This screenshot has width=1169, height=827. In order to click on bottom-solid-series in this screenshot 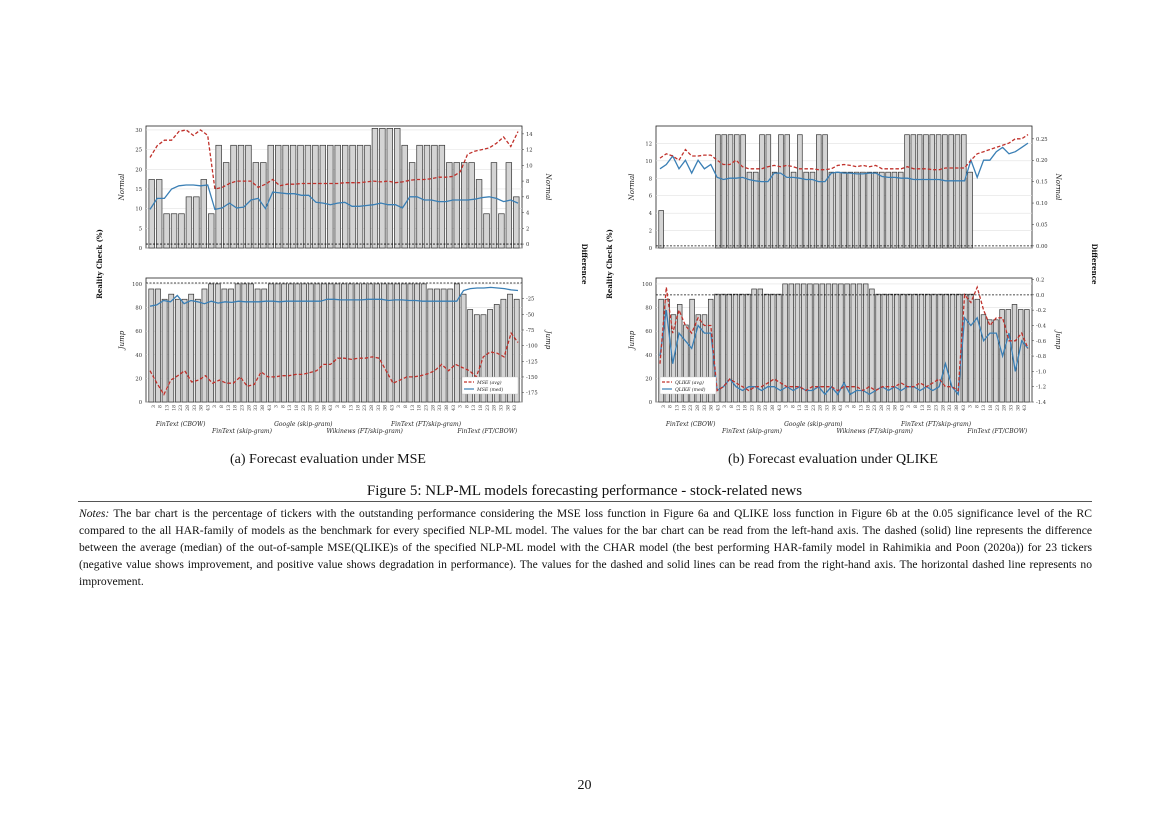, I will do `click(334, 296)`.